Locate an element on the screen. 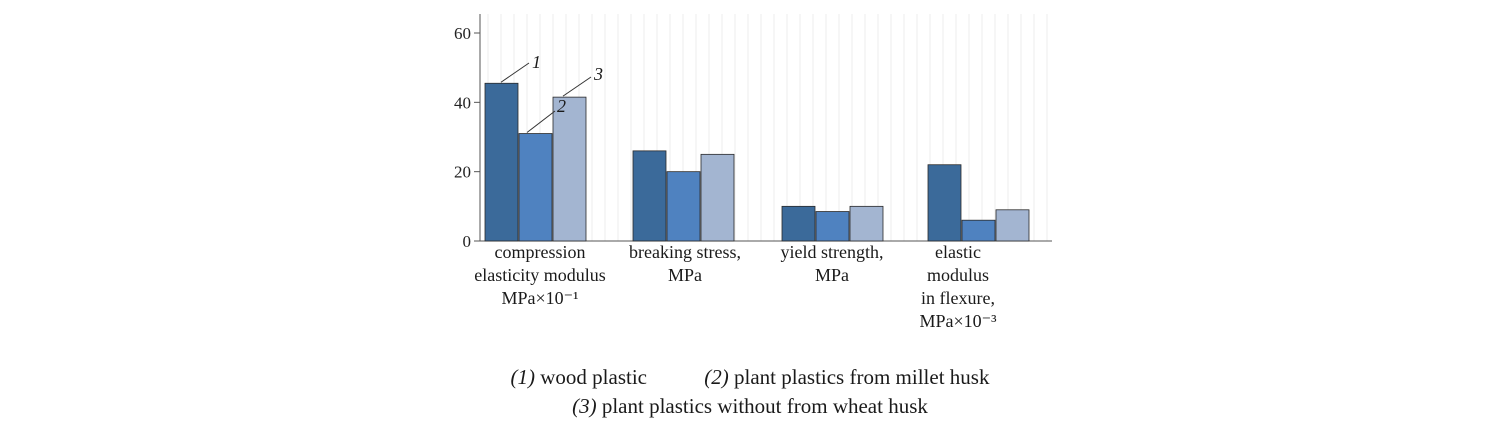 This screenshot has height=430, width=1500. category-label: elasticity modulus is located at coordinates (539, 275).